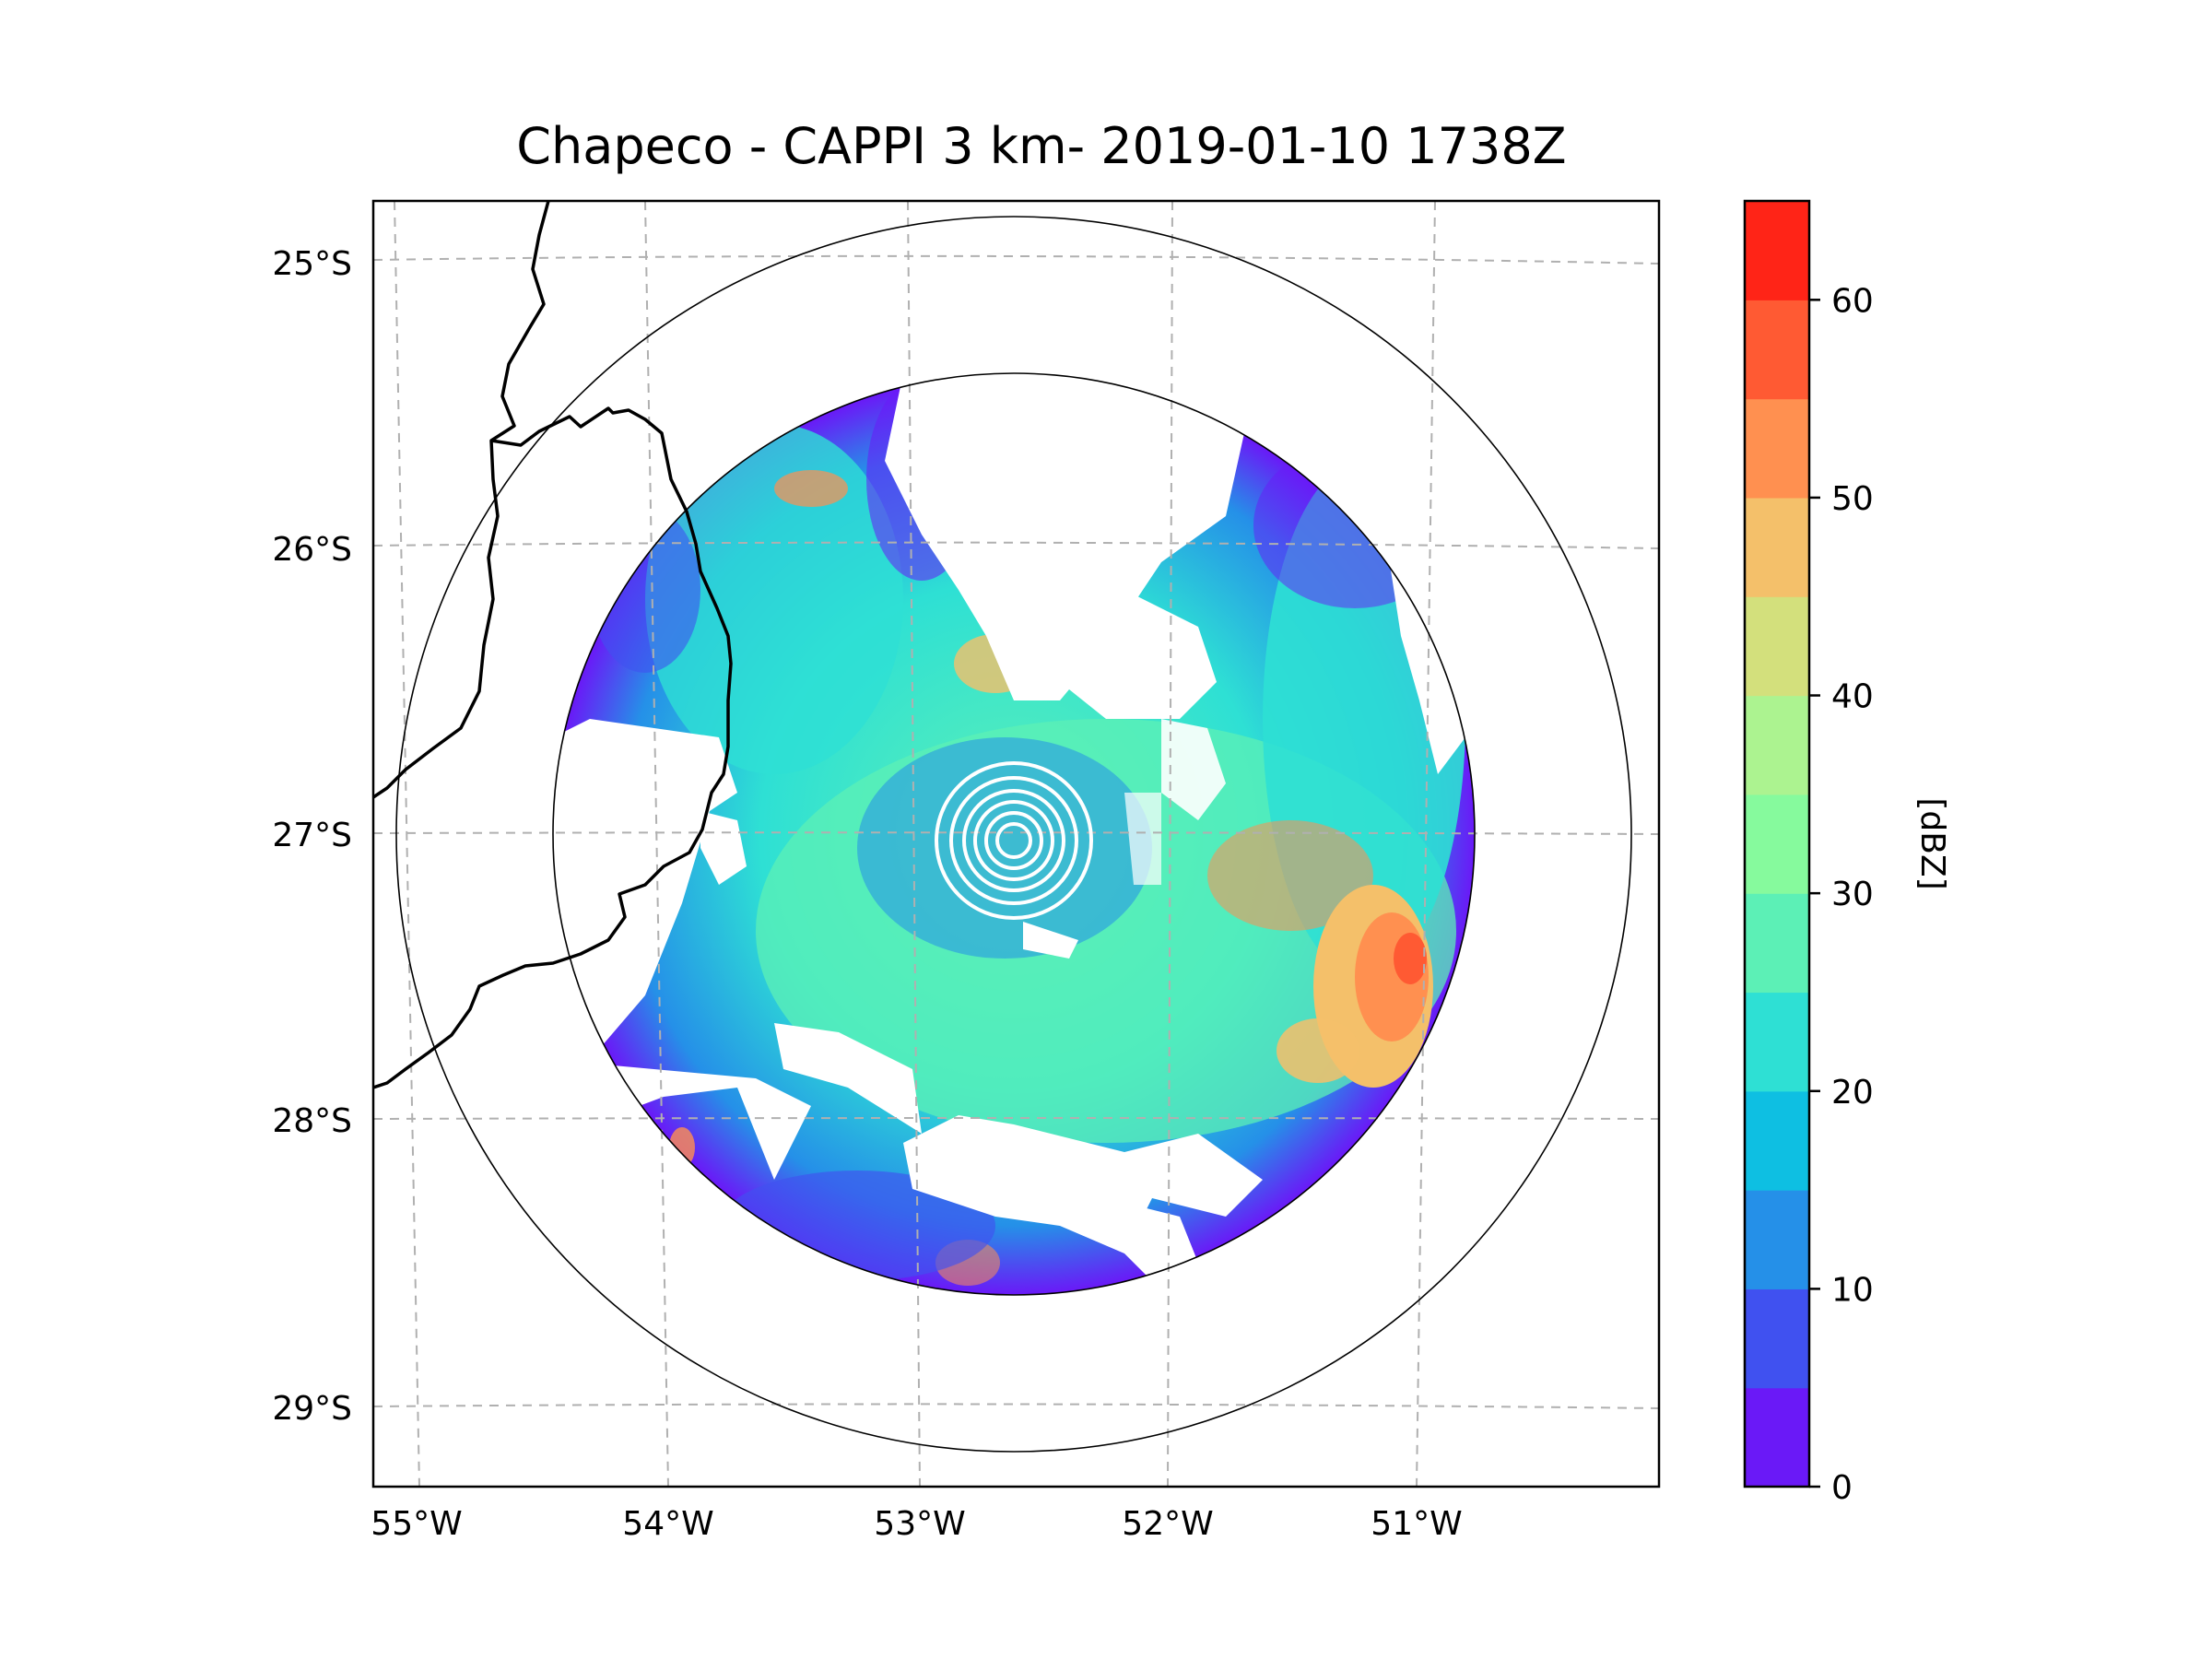  I want to click on longitude-labels: 55°W 54°W 53°W 52°W 51°W, so click(916, 1524).